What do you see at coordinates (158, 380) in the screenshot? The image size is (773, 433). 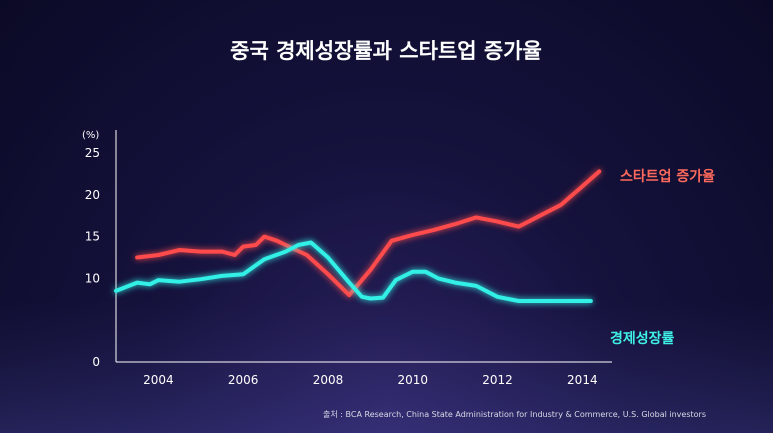 I see `x-tick-label: 2004` at bounding box center [158, 380].